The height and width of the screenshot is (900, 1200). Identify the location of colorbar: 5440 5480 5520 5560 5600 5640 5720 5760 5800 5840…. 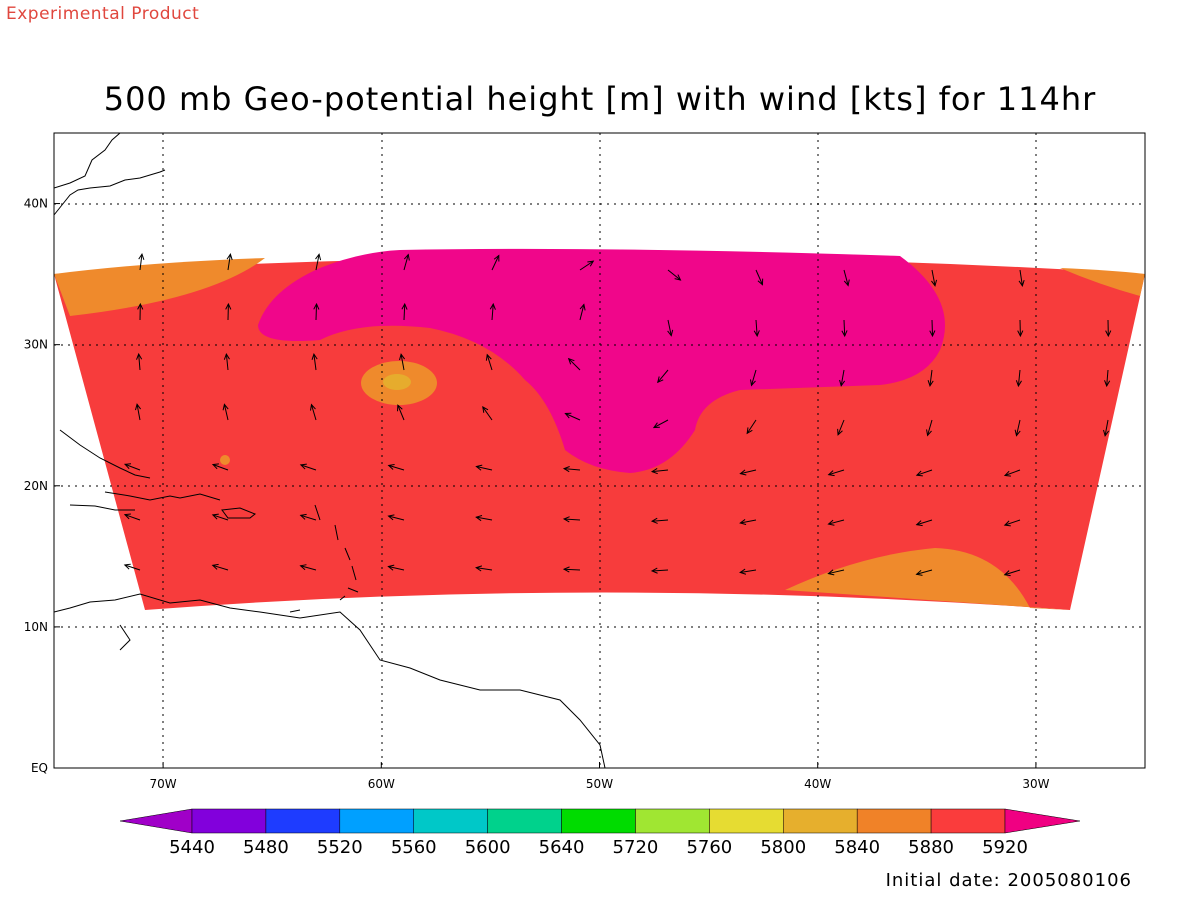
(600, 833).